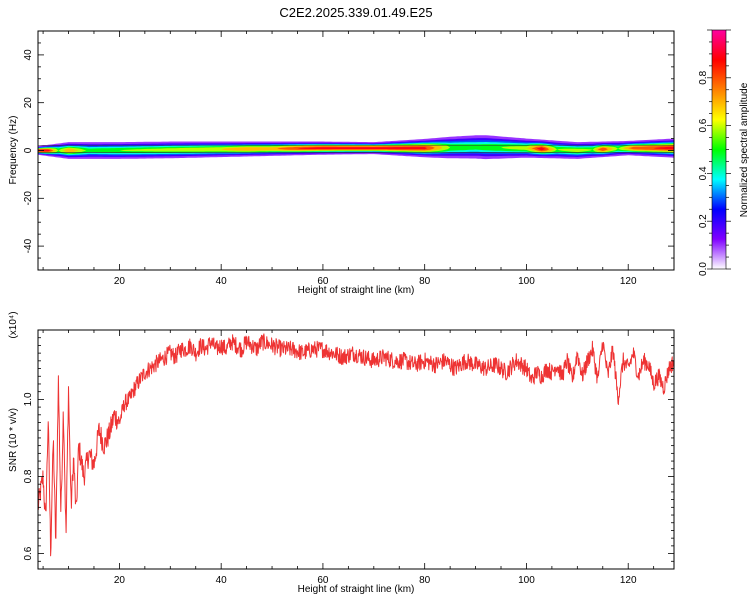 This screenshot has height=600, width=750. Describe the element at coordinates (28, 150) in the screenshot. I see `y-tick-label: 0` at that location.